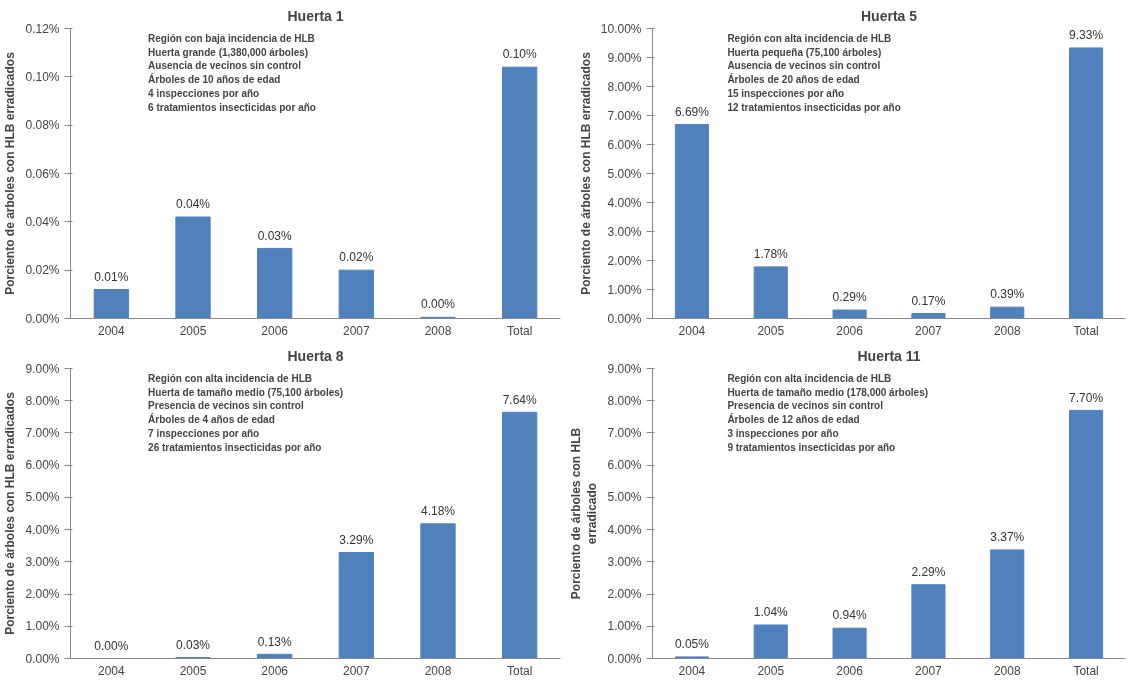 Image resolution: width=1139 pixels, height=688 pixels. Describe the element at coordinates (692, 111) in the screenshot. I see `data-label: 6.69%` at that location.